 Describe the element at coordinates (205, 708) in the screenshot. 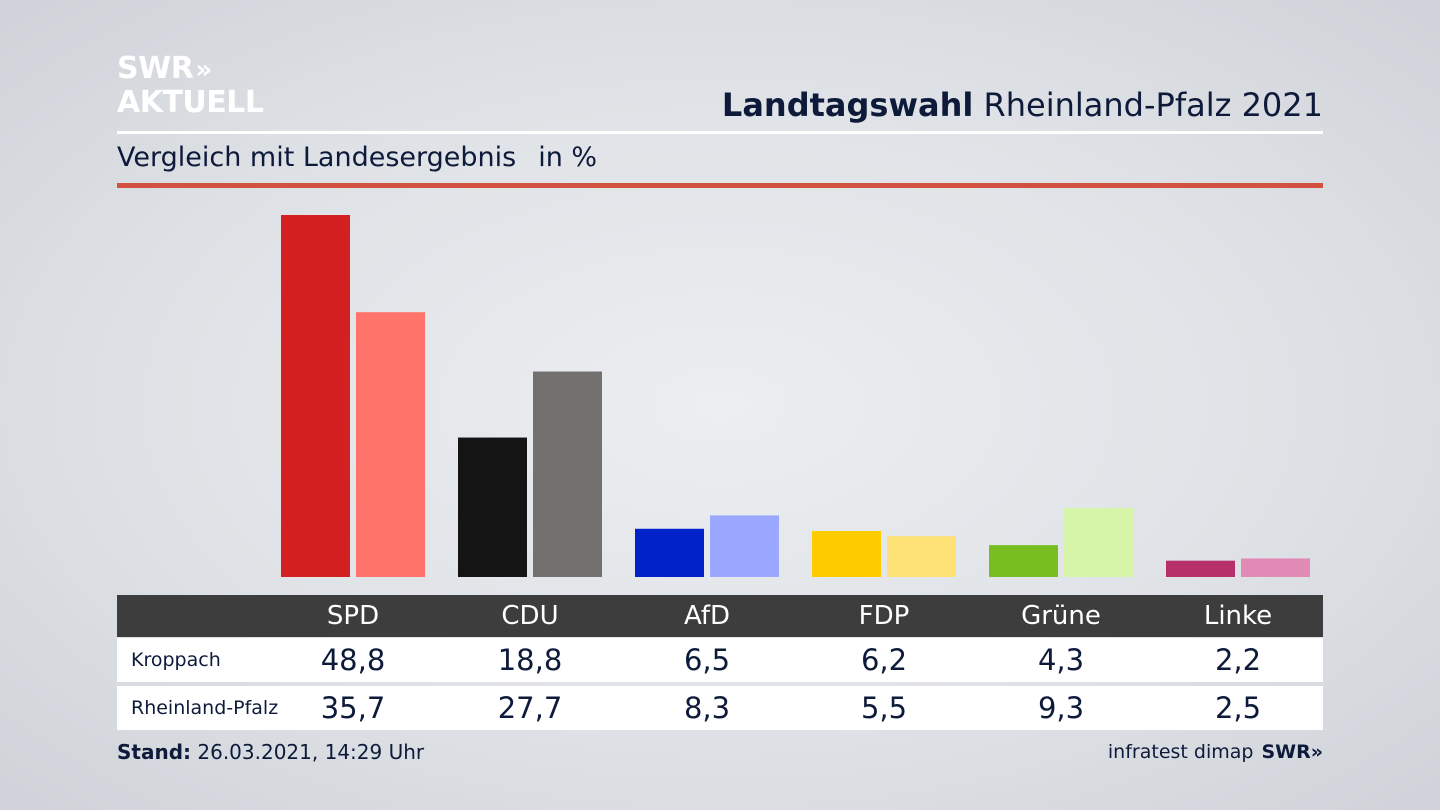

I see `row-label-rheinland-pfalz: Rheinland-Pfalz` at that location.